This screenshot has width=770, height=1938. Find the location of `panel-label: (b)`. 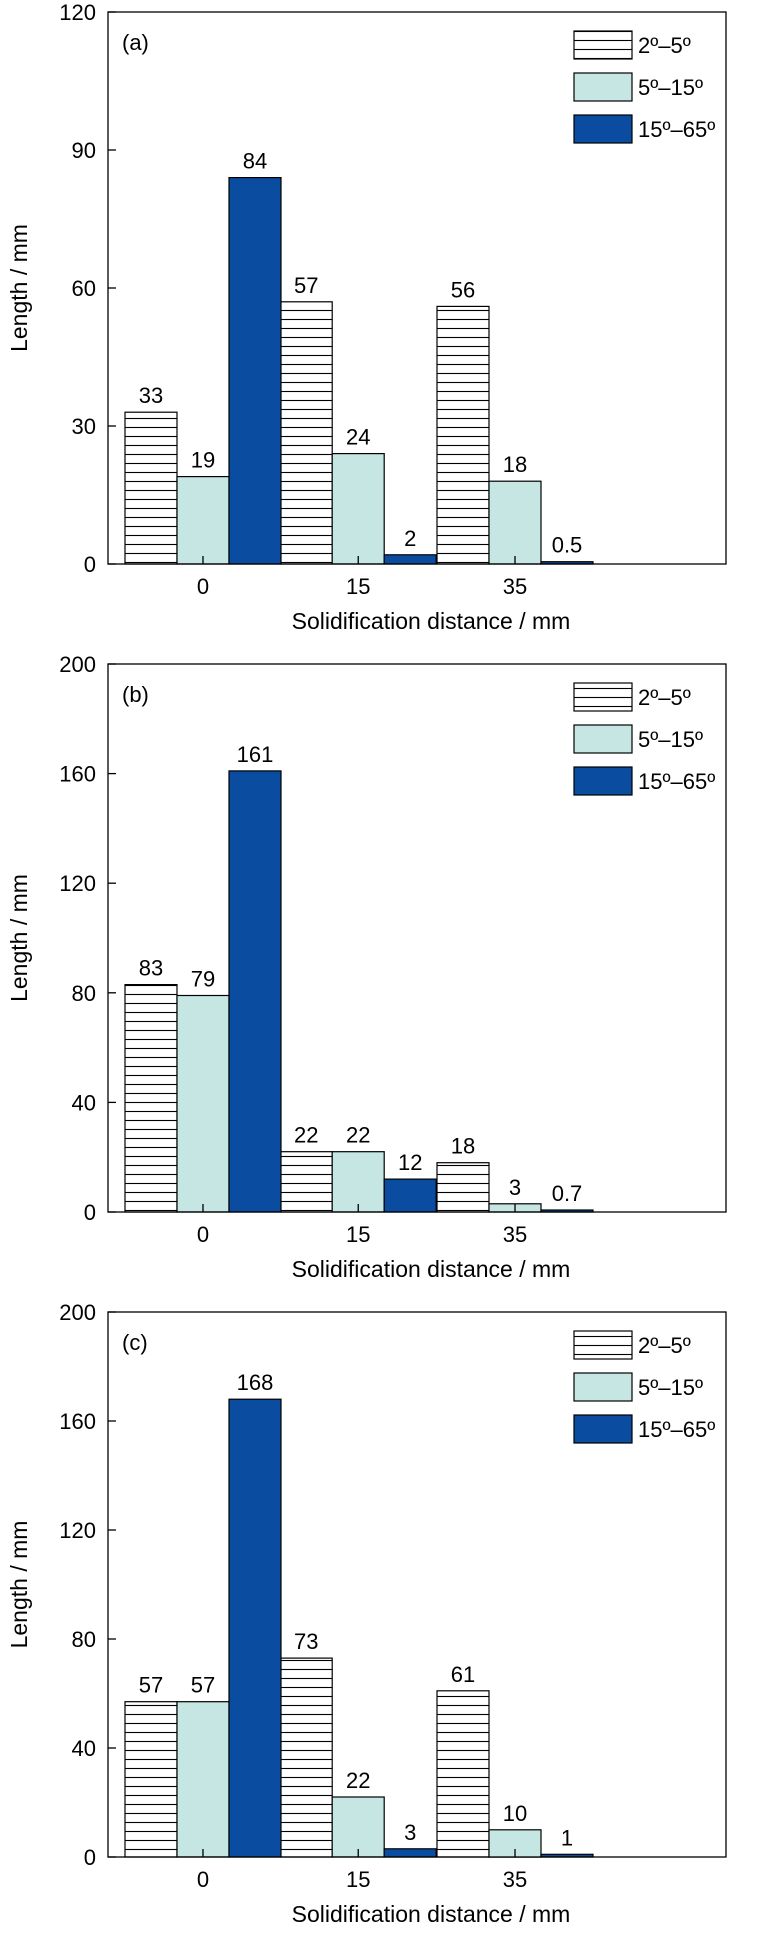

panel-label: (b) is located at coordinates (135, 694).